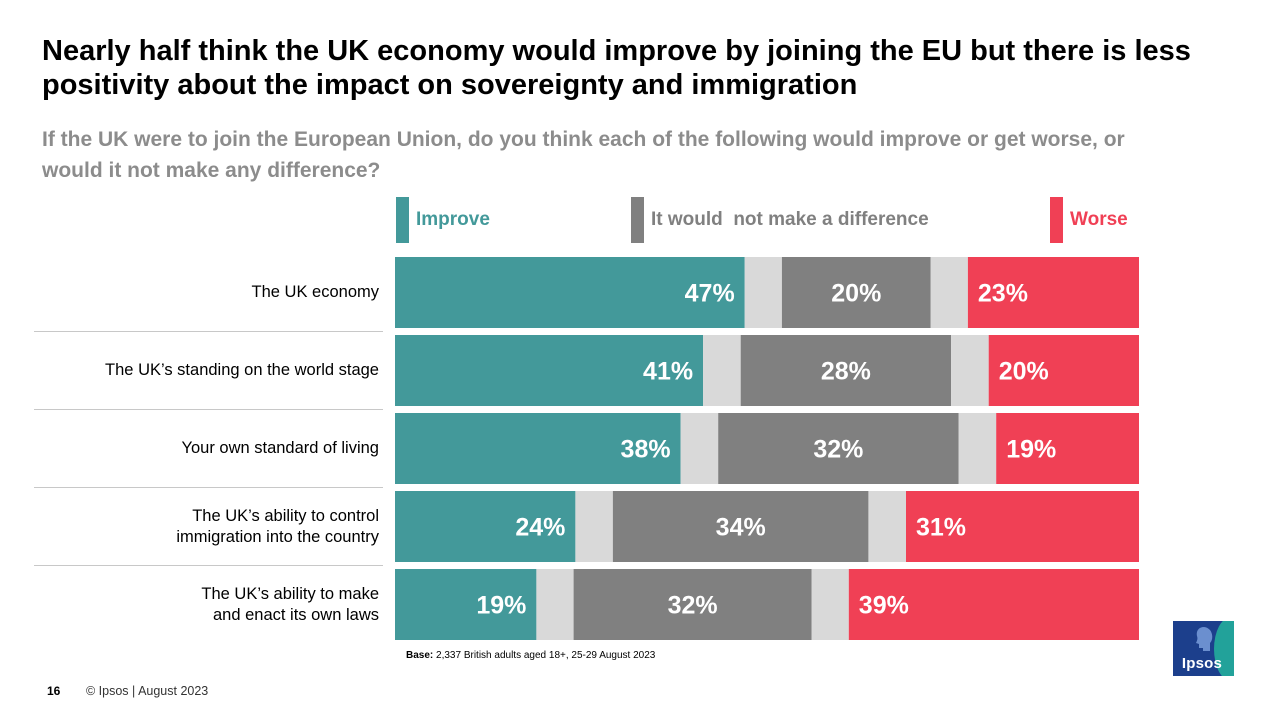 This screenshot has height=720, width=1280. What do you see at coordinates (1056, 220) in the screenshot?
I see `legend-swatch-worse` at bounding box center [1056, 220].